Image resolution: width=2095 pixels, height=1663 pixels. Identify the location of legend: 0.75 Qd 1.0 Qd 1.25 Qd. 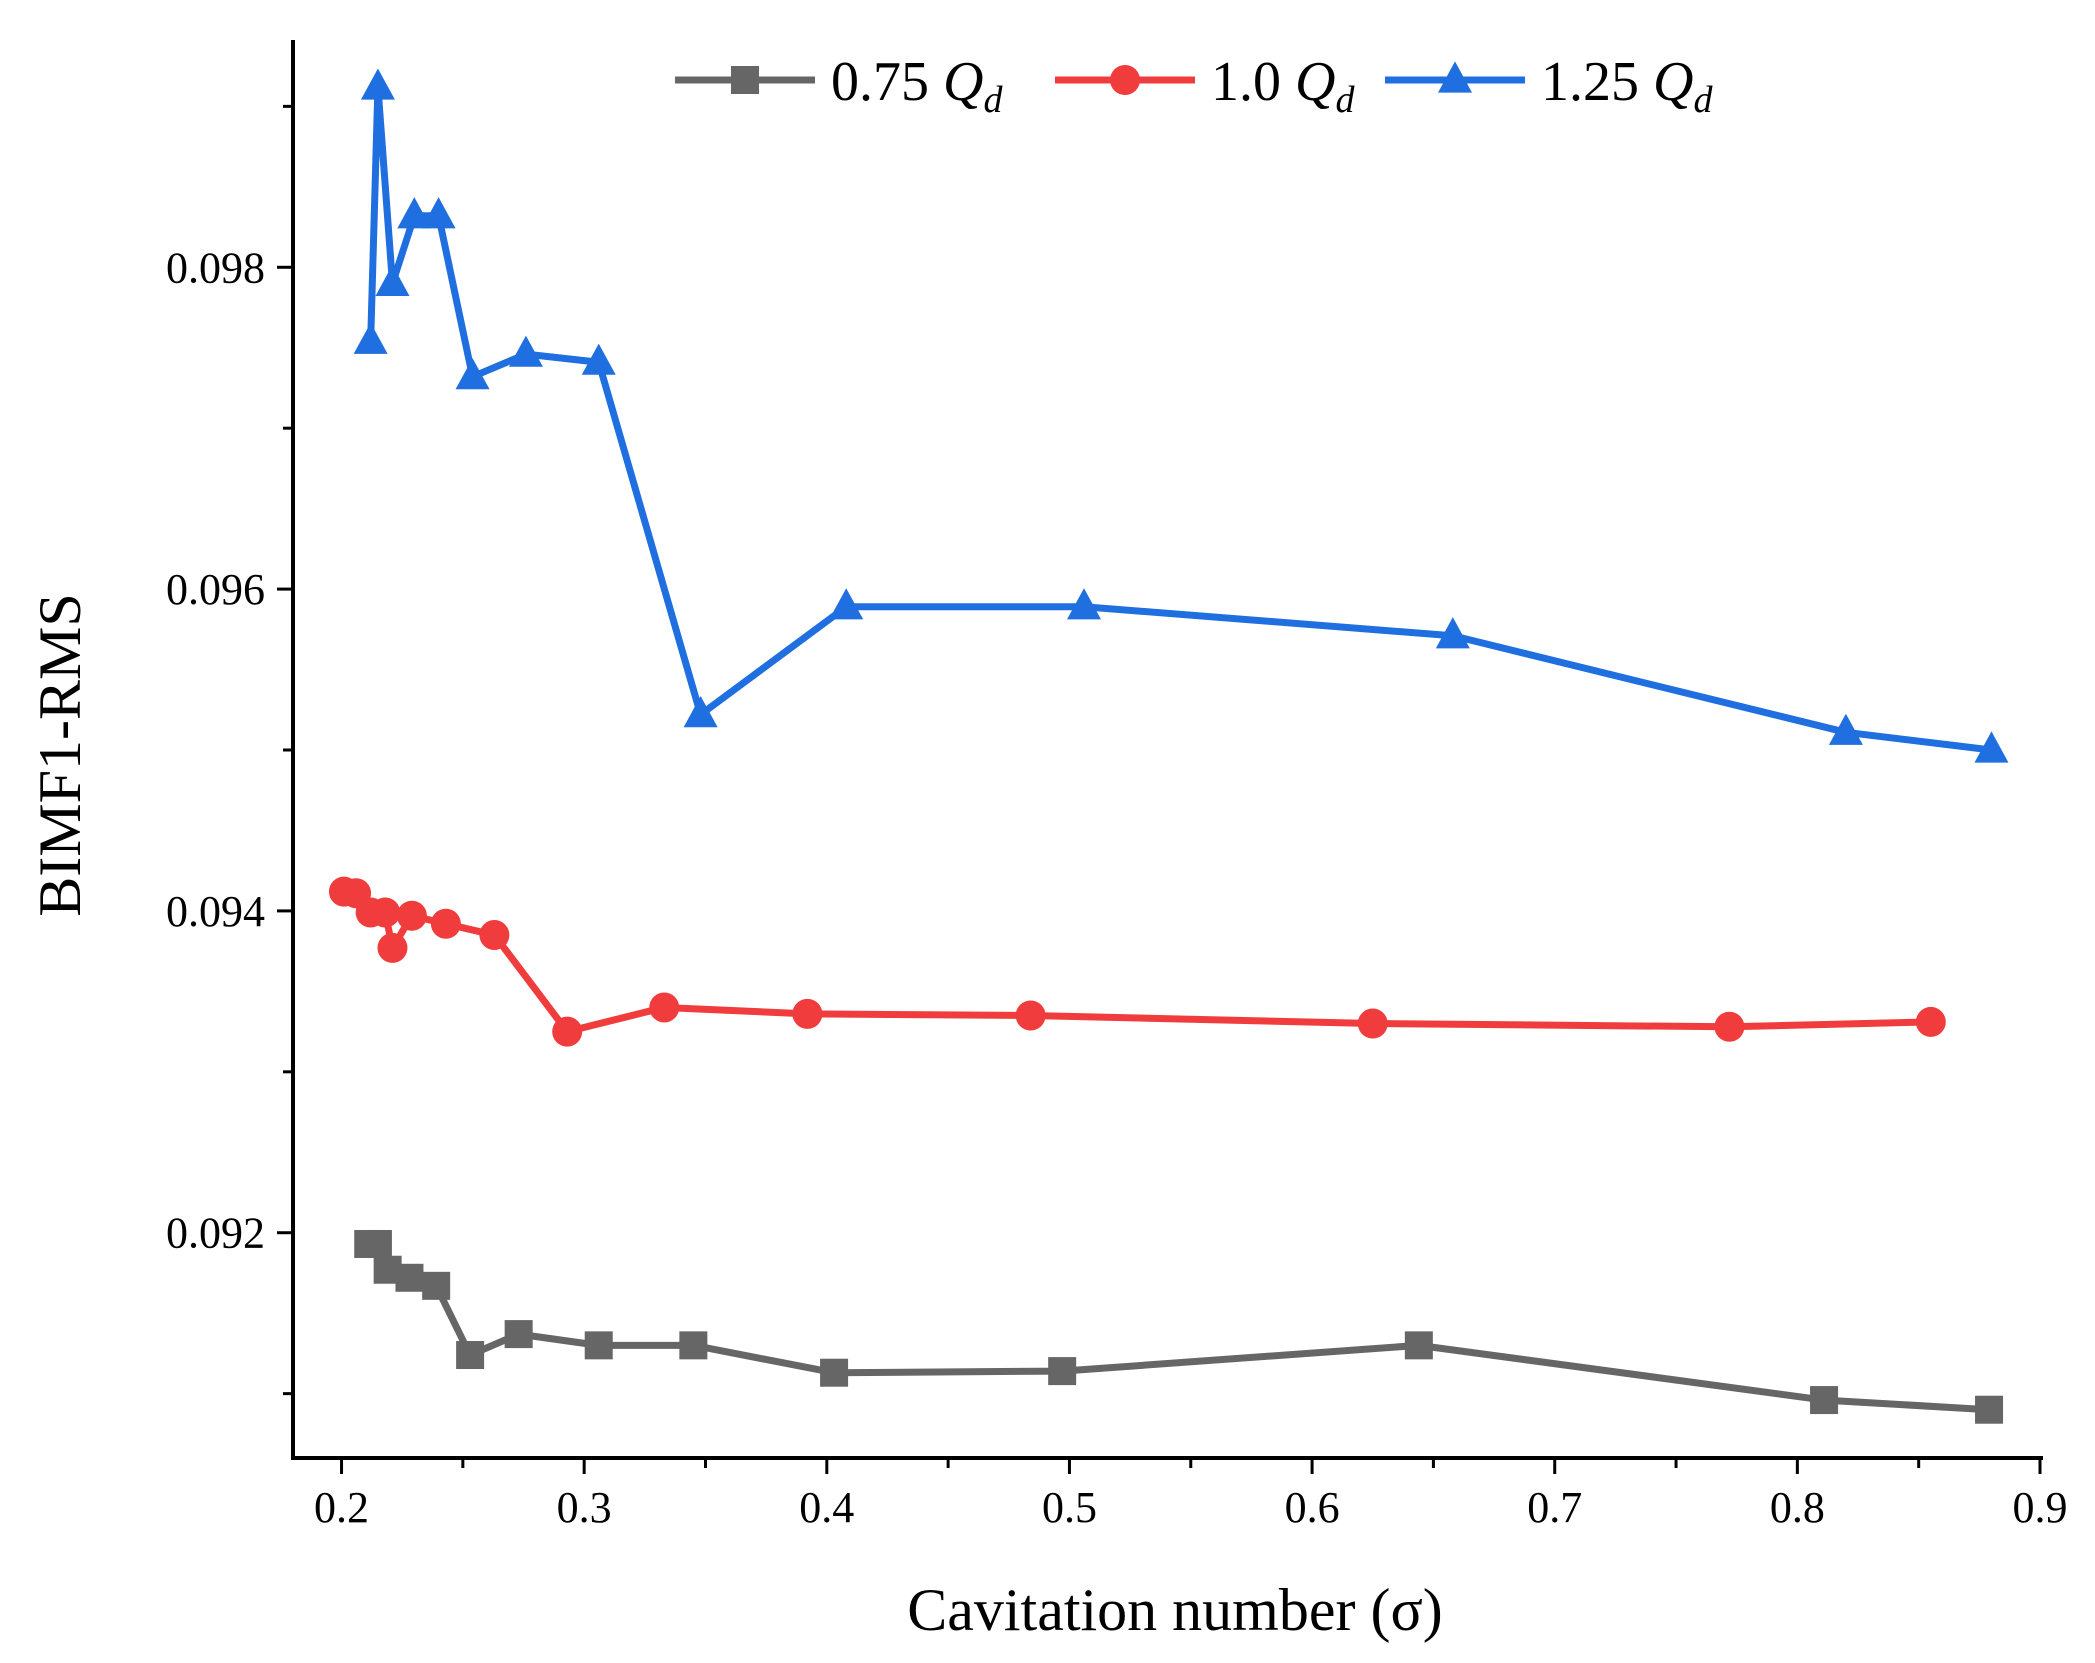
(1194, 86).